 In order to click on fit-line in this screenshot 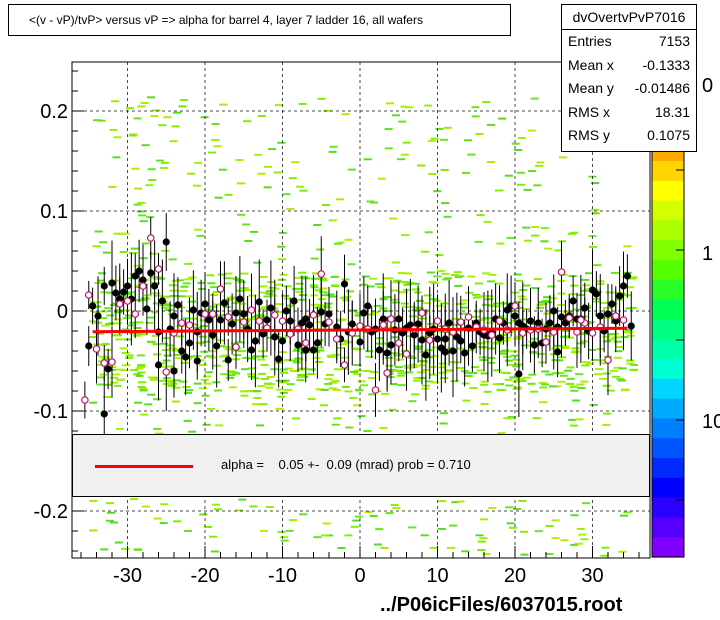, I will do `click(360, 330)`.